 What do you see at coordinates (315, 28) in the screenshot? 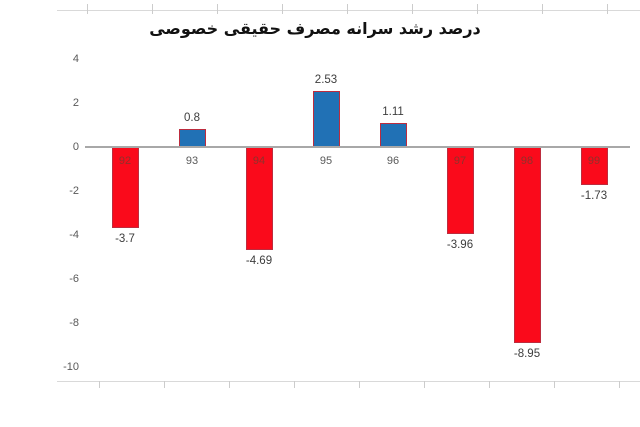
I see `chart-title: درصد رشد سرانه مصرف حقیقی خصوصی` at bounding box center [315, 28].